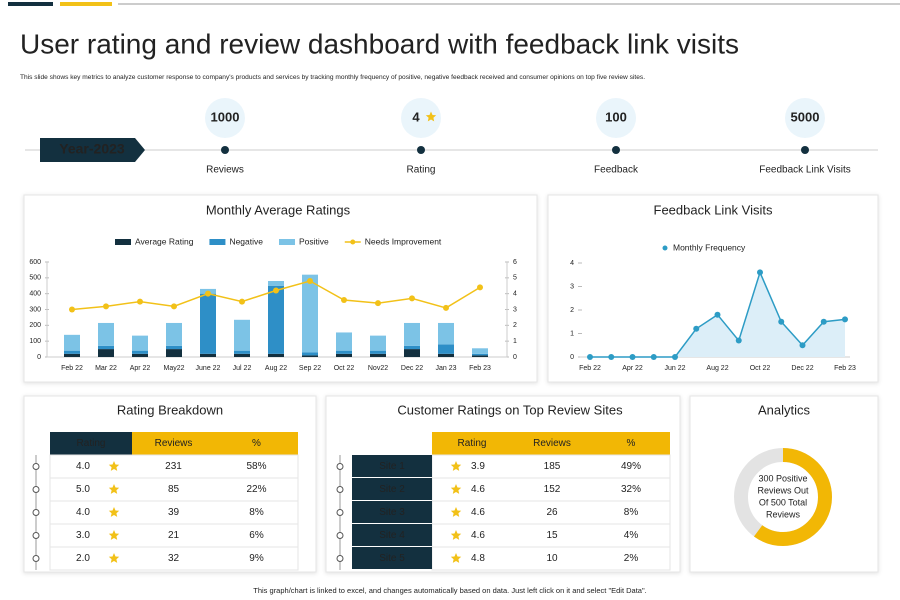 This screenshot has height=600, width=900. What do you see at coordinates (392, 558) in the screenshot?
I see `table-cell: Site 5` at bounding box center [392, 558].